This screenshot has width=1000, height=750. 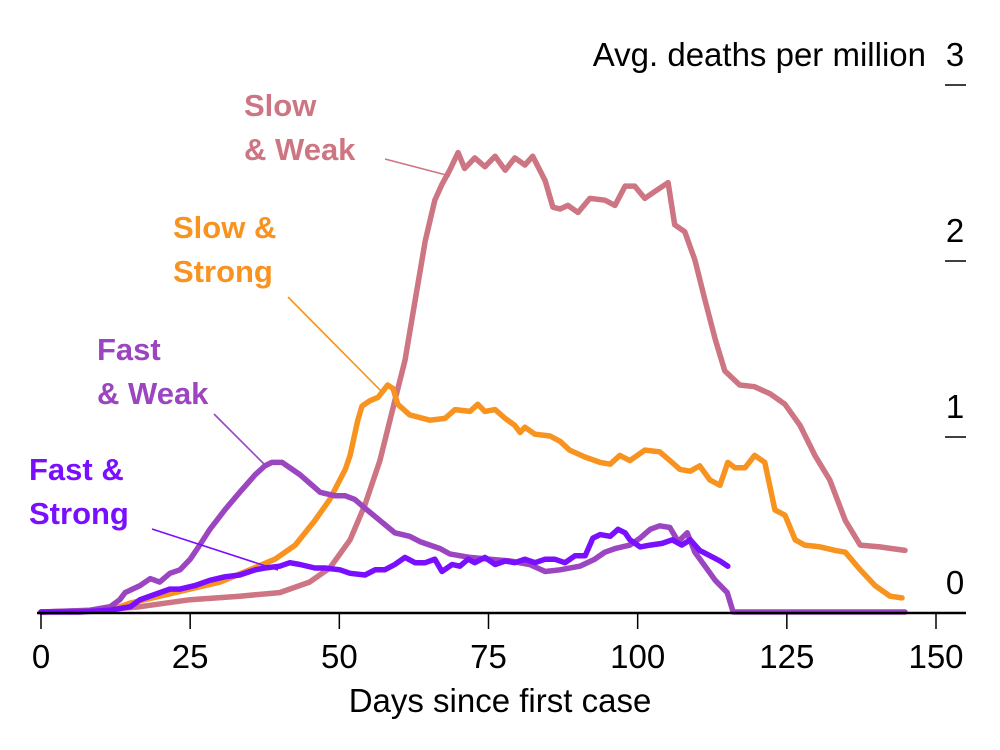 What do you see at coordinates (417, 167) in the screenshot?
I see `leader-slow-weak` at bounding box center [417, 167].